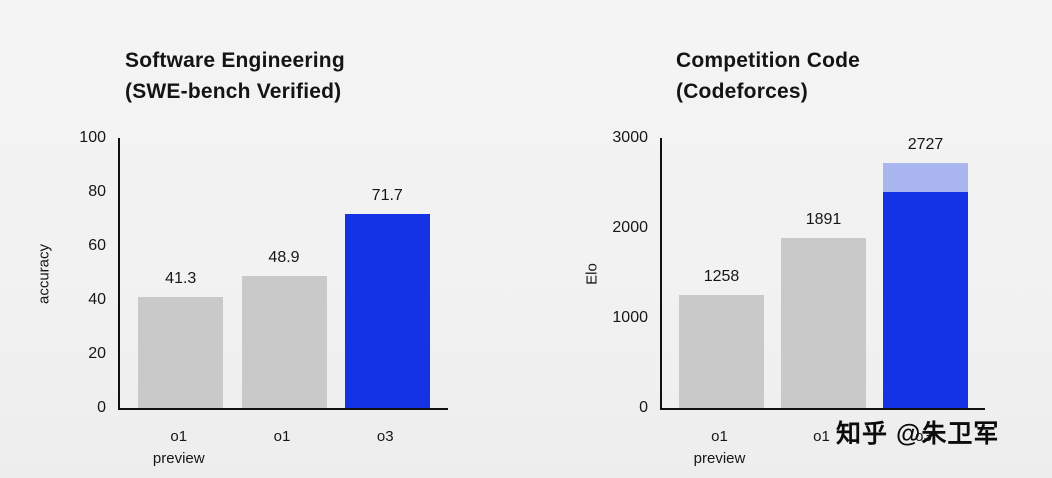  Describe the element at coordinates (630, 317) in the screenshot. I see `y-tick-label: 1000` at that location.